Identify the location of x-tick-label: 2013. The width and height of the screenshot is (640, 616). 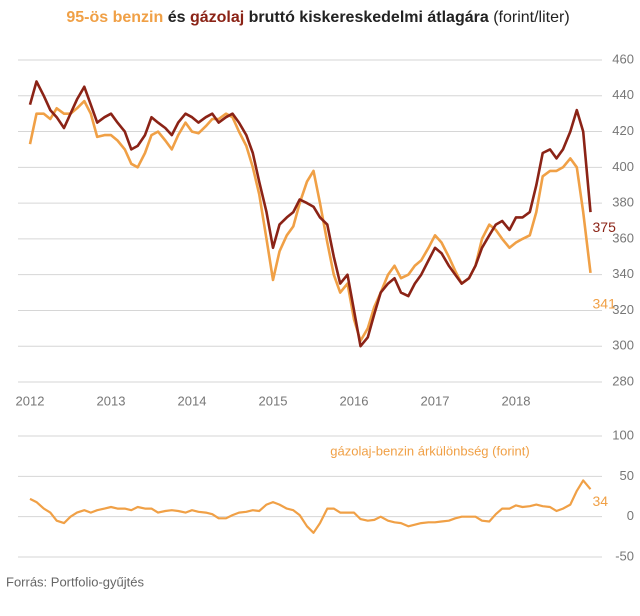
(111, 400).